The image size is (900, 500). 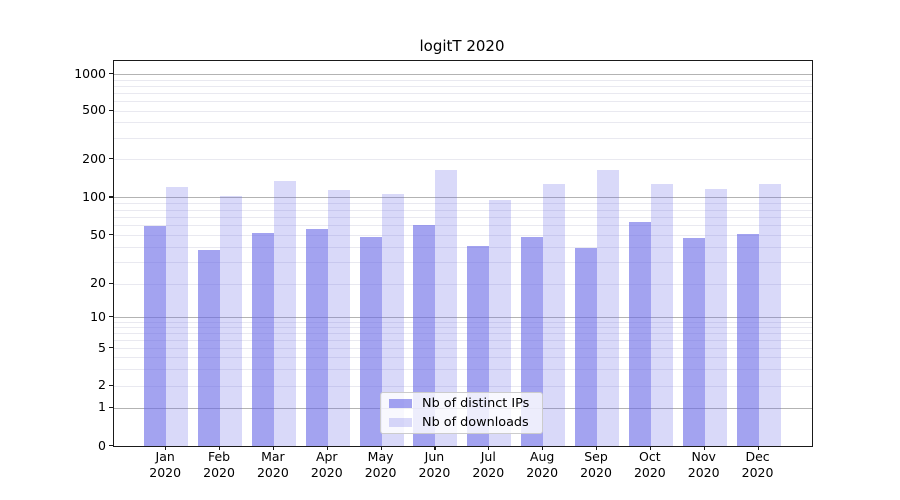 What do you see at coordinates (542, 464) in the screenshot?
I see `x-axis-tick-label-aug: Aug 2020` at bounding box center [542, 464].